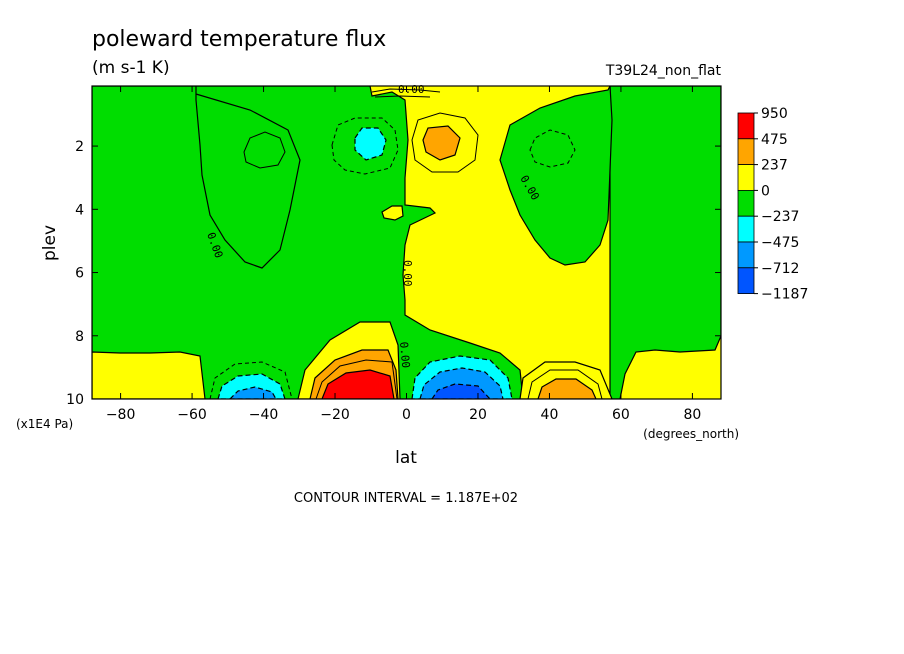 Image resolution: width=904 pixels, height=654 pixels. Describe the element at coordinates (550, 415) in the screenshot. I see `x-tick-label: 40` at that location.